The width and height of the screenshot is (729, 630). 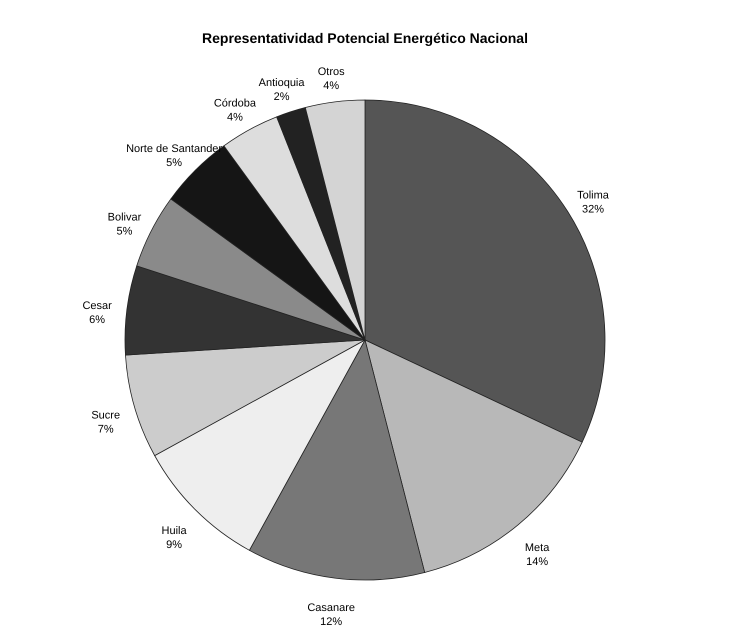 What do you see at coordinates (175, 530) in the screenshot?
I see `slice-label: Huila` at bounding box center [175, 530].